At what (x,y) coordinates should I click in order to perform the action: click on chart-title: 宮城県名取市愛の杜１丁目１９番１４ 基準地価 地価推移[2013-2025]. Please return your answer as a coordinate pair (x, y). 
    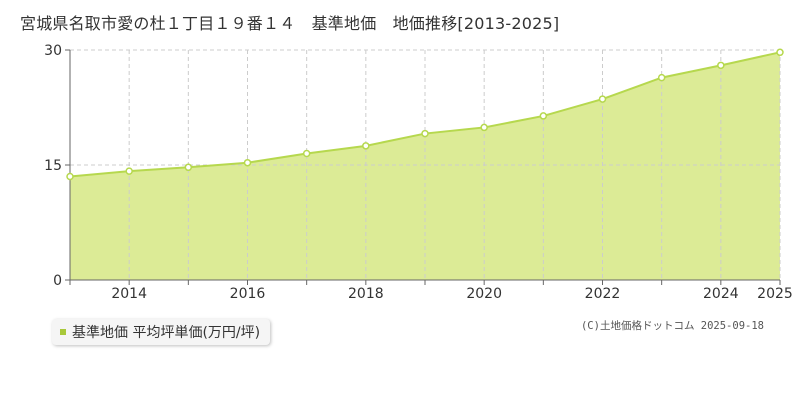
    Looking at the image, I should click on (290, 23).